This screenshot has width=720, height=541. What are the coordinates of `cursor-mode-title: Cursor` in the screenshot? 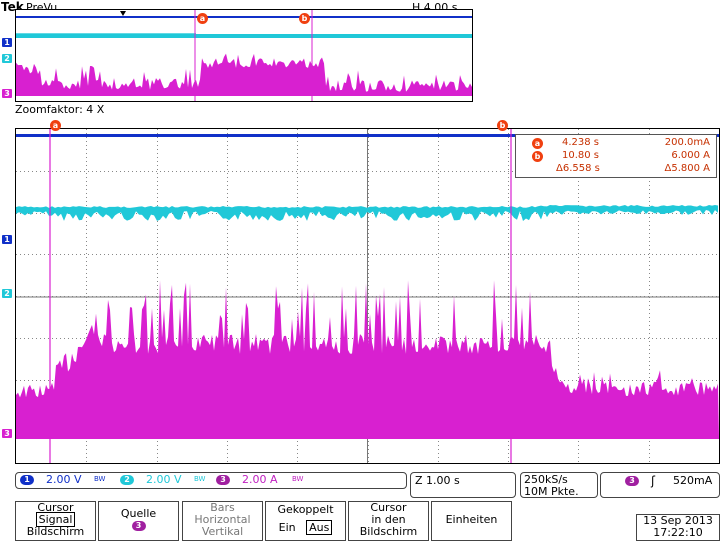 It's located at (55, 507).